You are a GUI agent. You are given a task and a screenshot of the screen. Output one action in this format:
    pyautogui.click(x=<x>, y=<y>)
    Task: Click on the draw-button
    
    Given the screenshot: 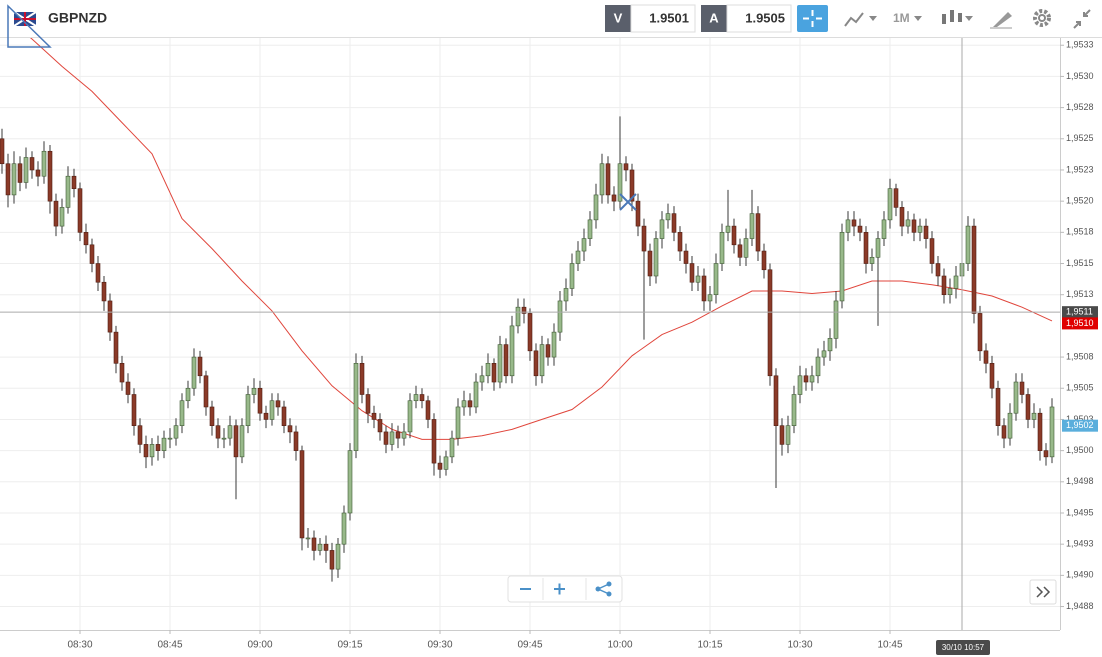 What is the action you would take?
    pyautogui.click(x=1001, y=20)
    